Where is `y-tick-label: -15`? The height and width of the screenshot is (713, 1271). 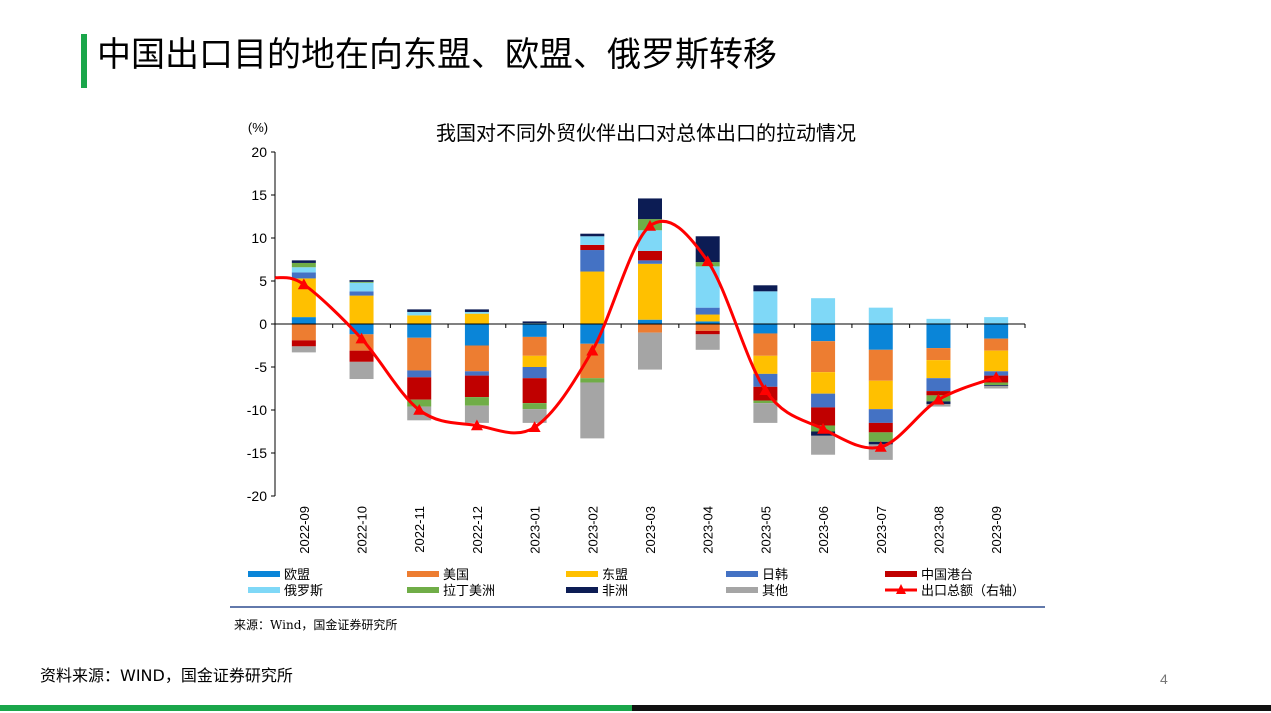
y-tick-label: -15 is located at coordinates (257, 453).